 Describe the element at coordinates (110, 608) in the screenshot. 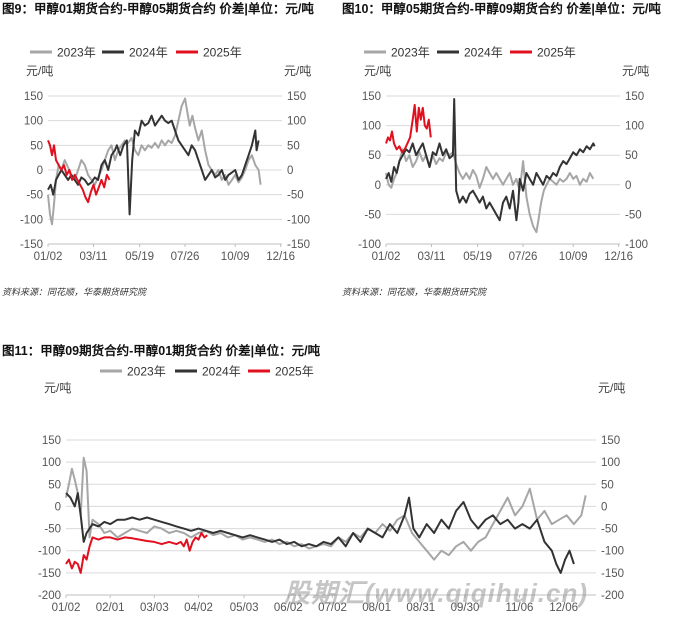

I see `x-tick-label: 02/01` at that location.